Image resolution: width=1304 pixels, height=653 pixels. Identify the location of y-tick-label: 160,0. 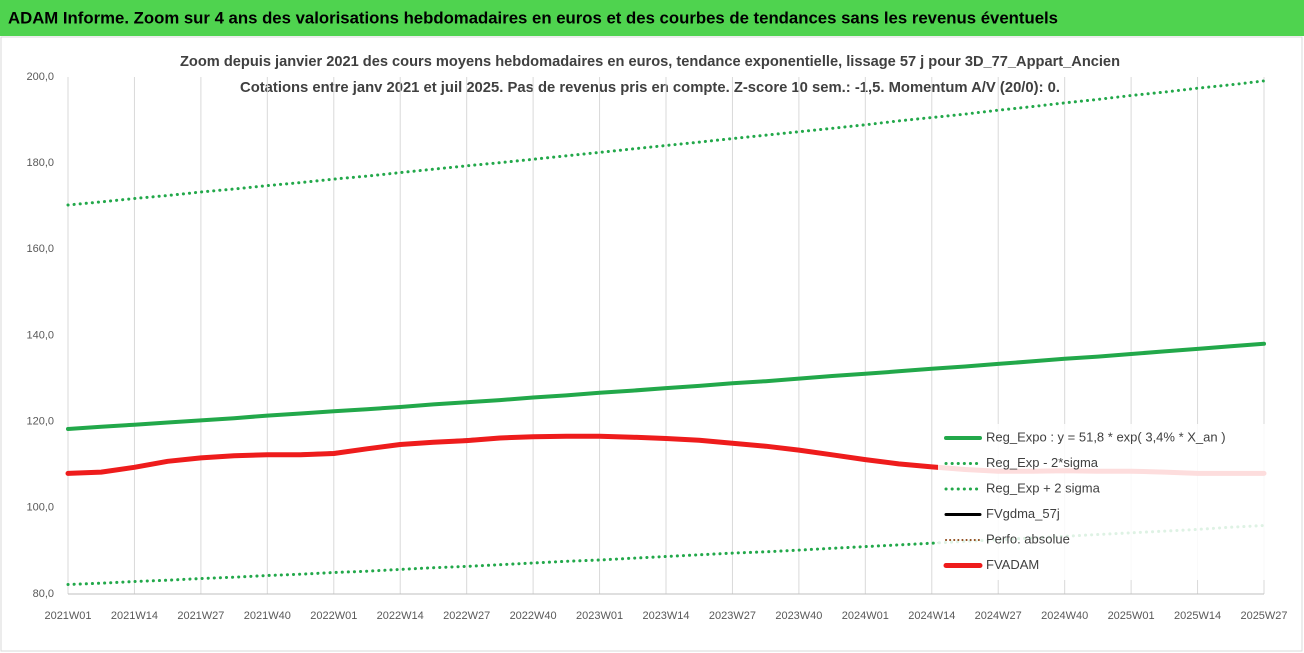
(40, 249).